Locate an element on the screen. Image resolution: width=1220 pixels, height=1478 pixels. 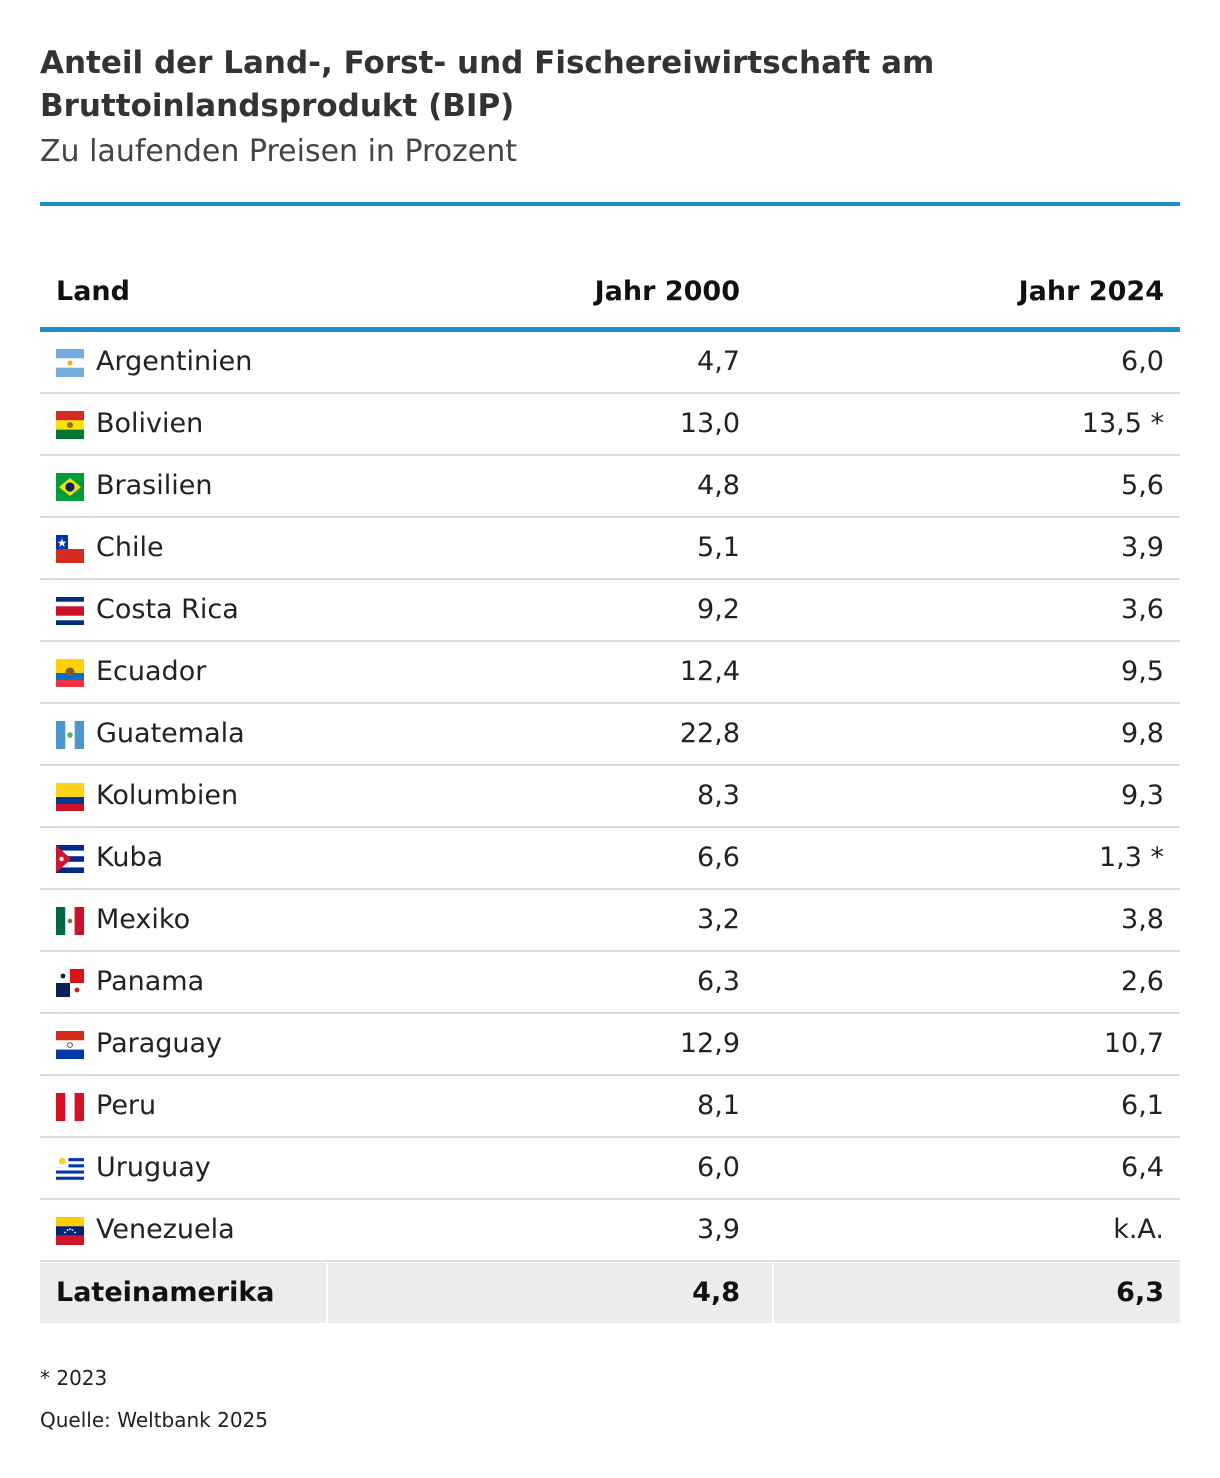
country-name: Kolumbien is located at coordinates (167, 795).